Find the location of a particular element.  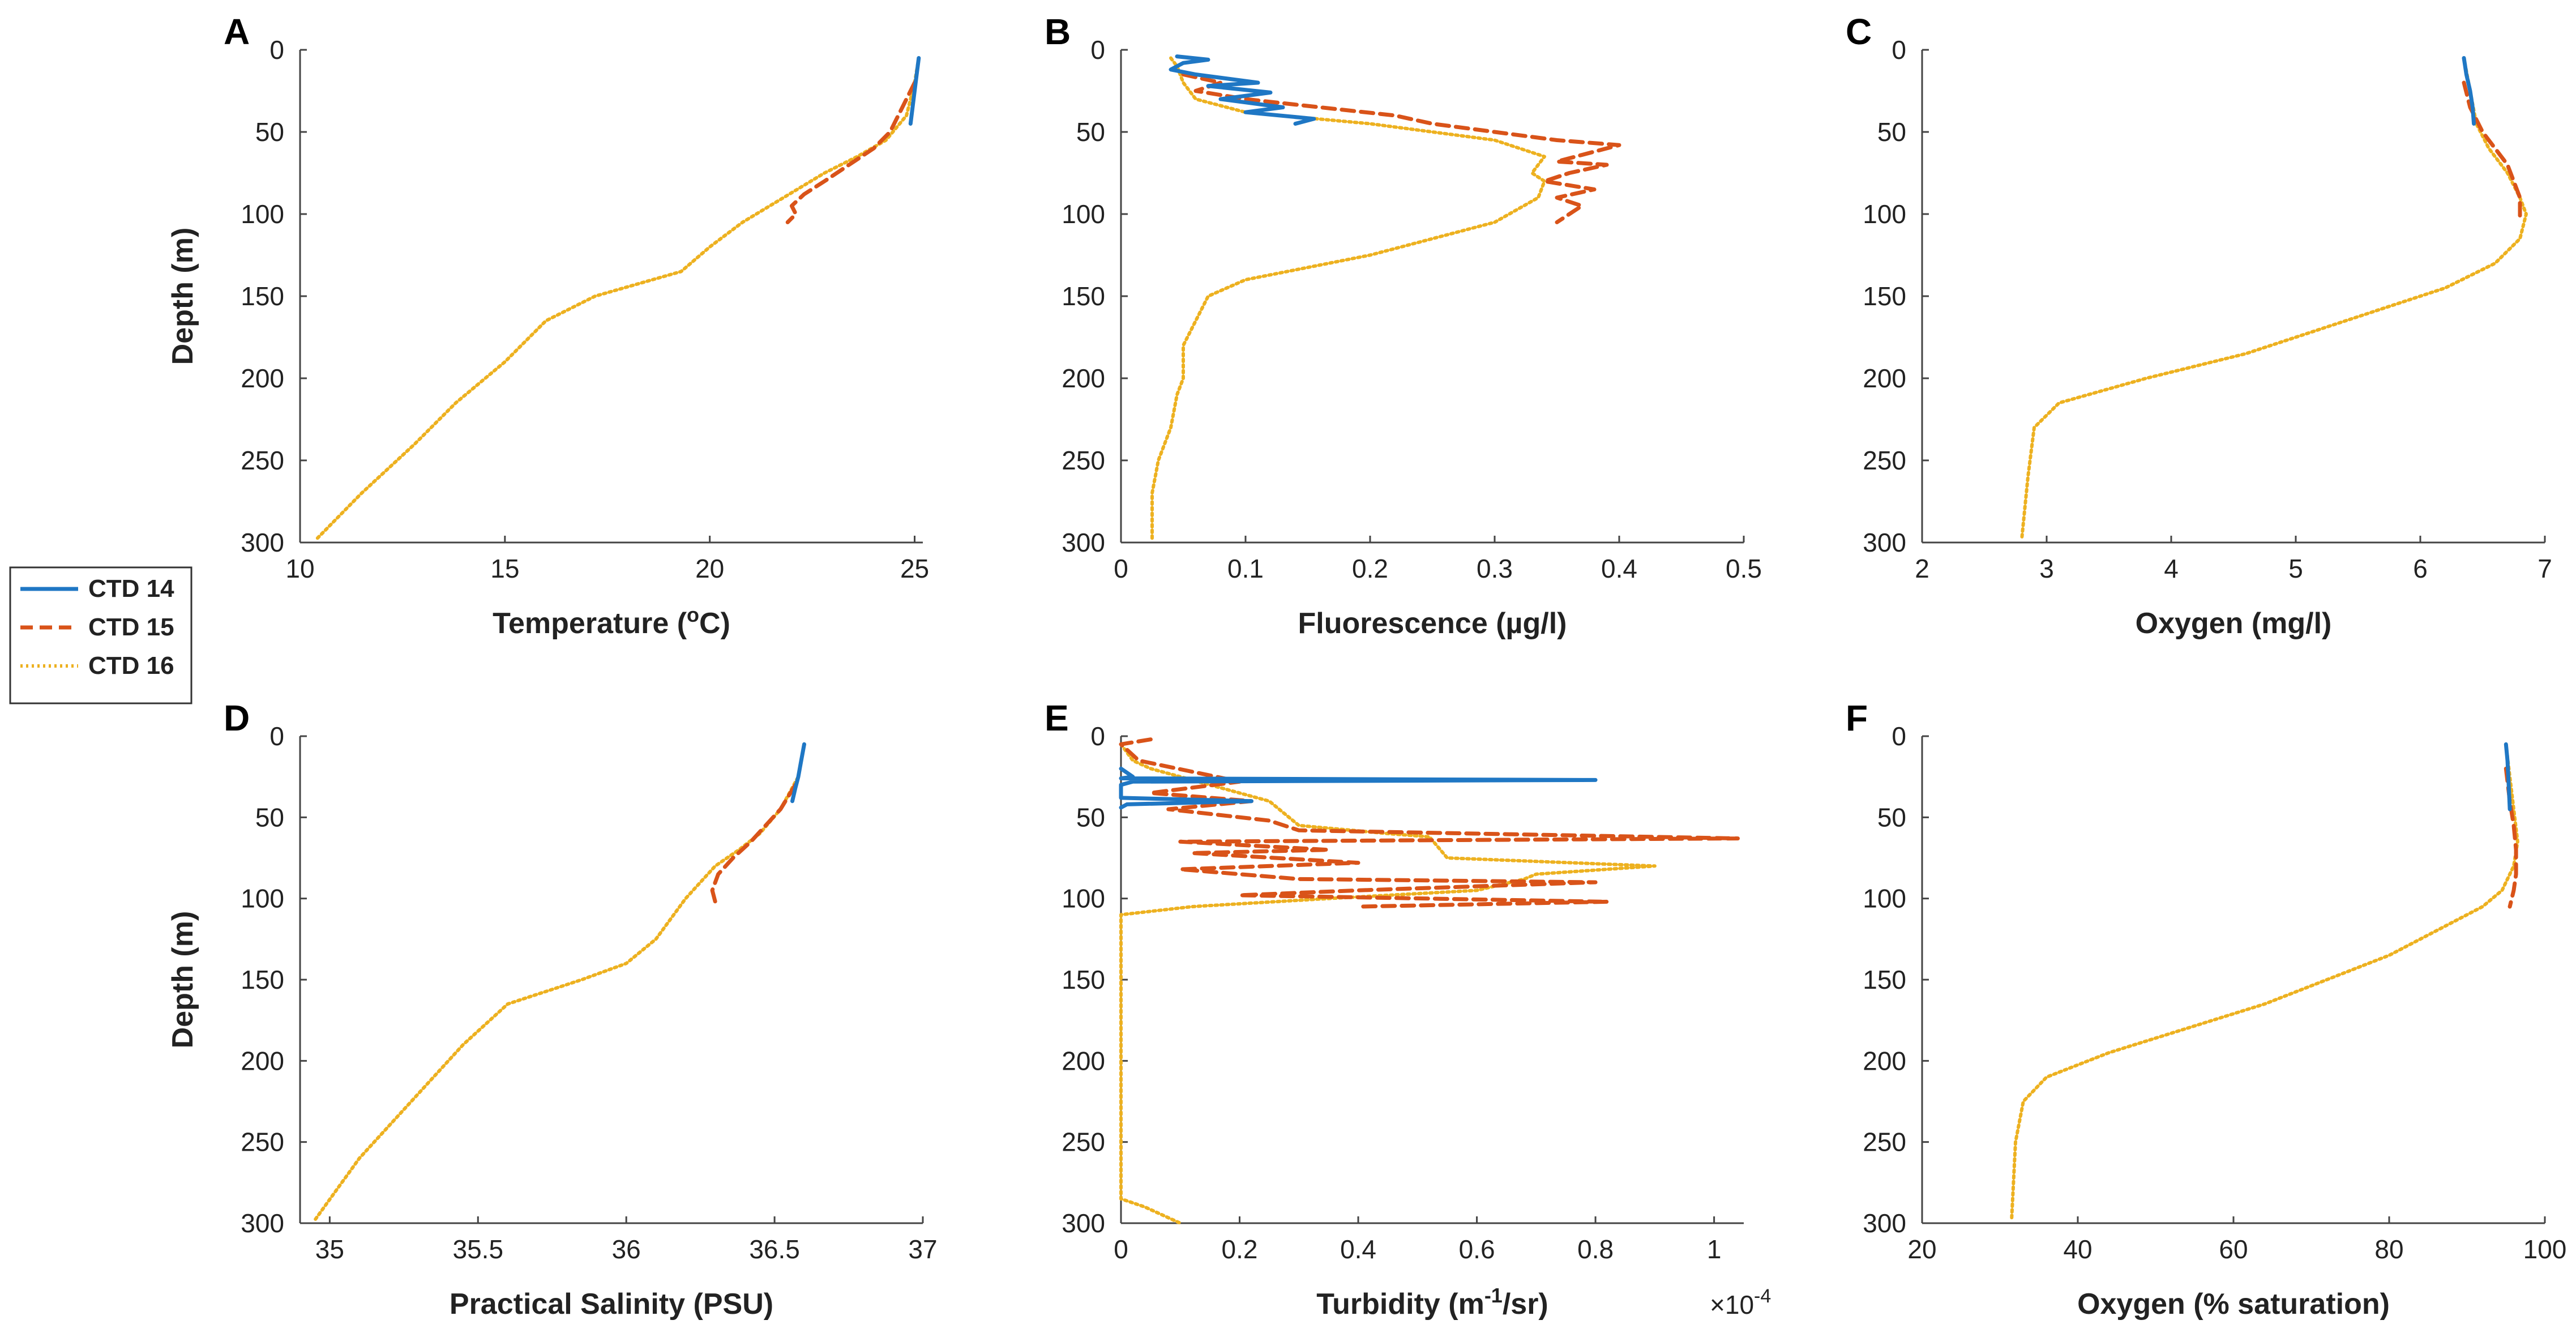

x-tick-label: 80 is located at coordinates (2388, 1249).